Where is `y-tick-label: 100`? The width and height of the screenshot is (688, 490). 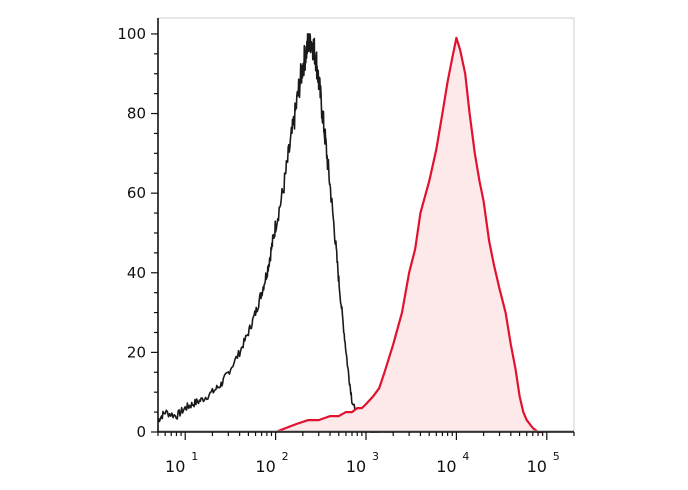
y-tick-label: 100 is located at coordinates (131, 34).